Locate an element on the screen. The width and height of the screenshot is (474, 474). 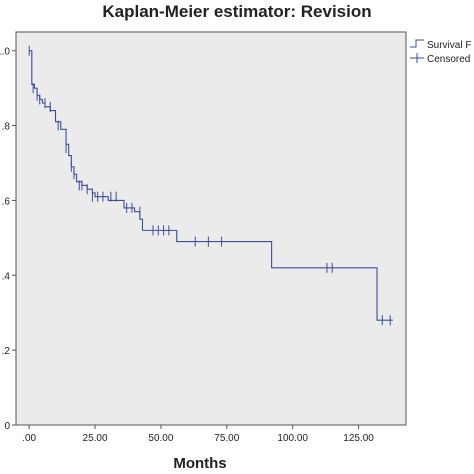
legend-item-label: Survival F is located at coordinates (449, 45).